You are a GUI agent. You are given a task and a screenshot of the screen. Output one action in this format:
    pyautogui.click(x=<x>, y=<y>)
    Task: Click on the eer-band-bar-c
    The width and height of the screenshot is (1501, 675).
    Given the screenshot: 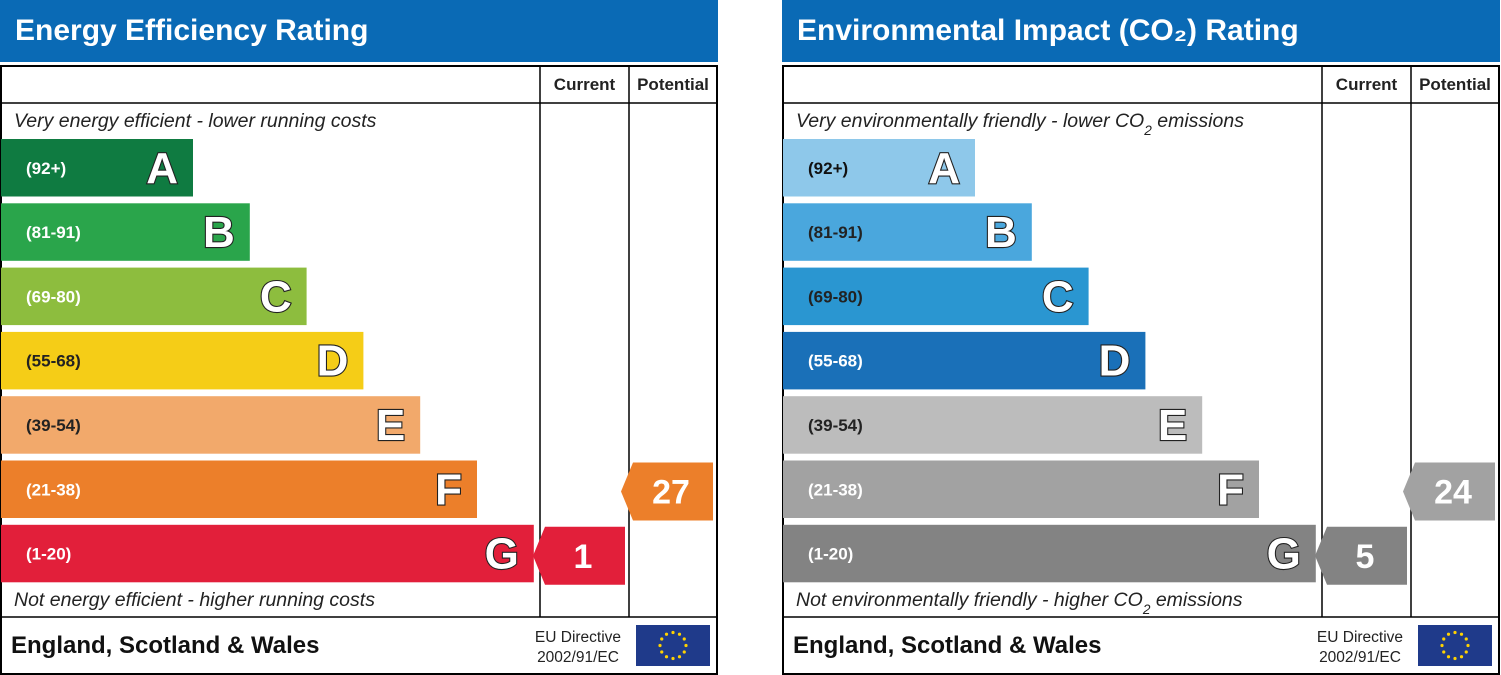 What is the action you would take?
    pyautogui.click(x=154, y=296)
    